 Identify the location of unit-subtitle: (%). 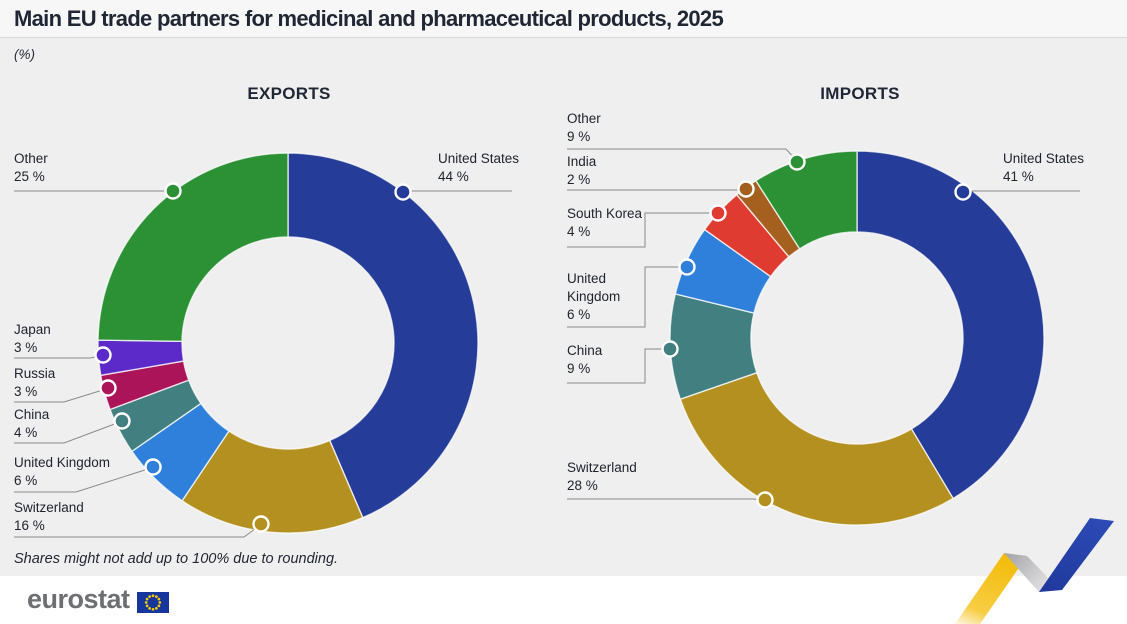
(24, 54).